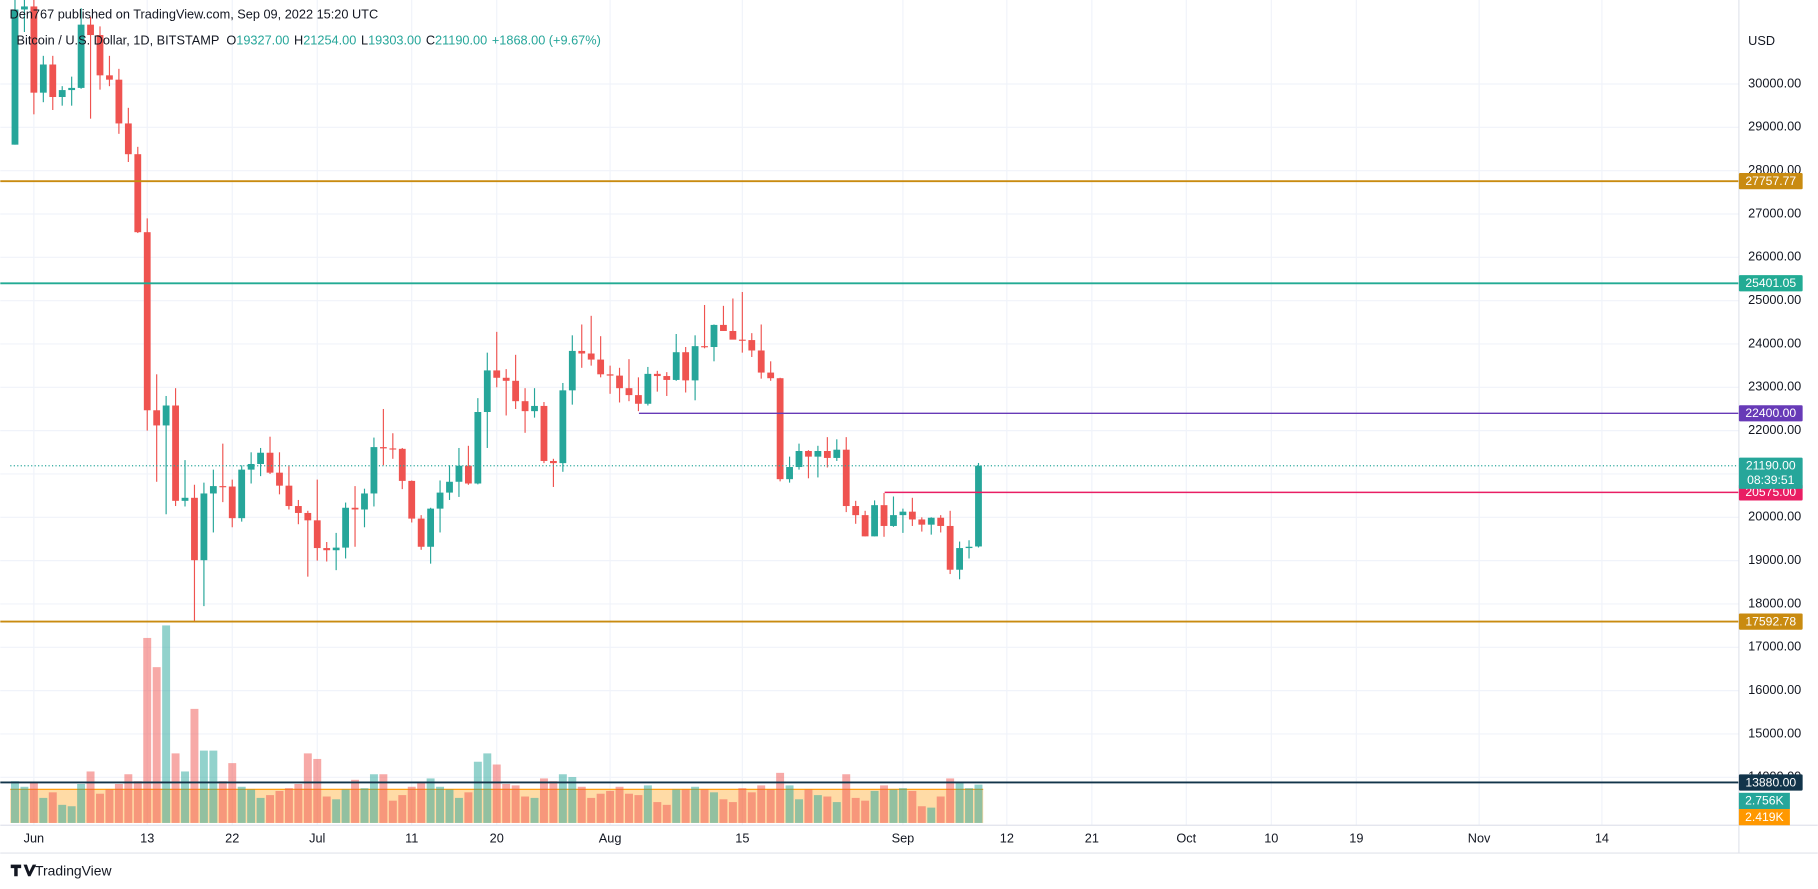 The image size is (1818, 889). Describe the element at coordinates (364, 40) in the screenshot. I see `legend-prefix: L` at that location.